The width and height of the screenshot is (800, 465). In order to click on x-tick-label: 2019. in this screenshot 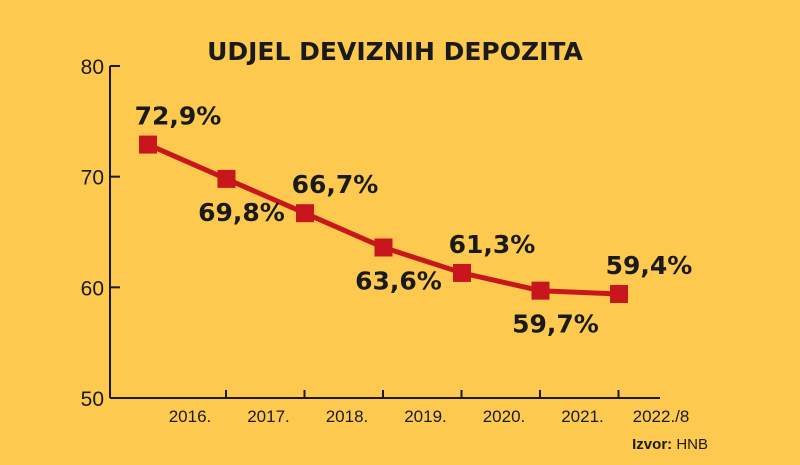, I will do `click(425, 416)`.